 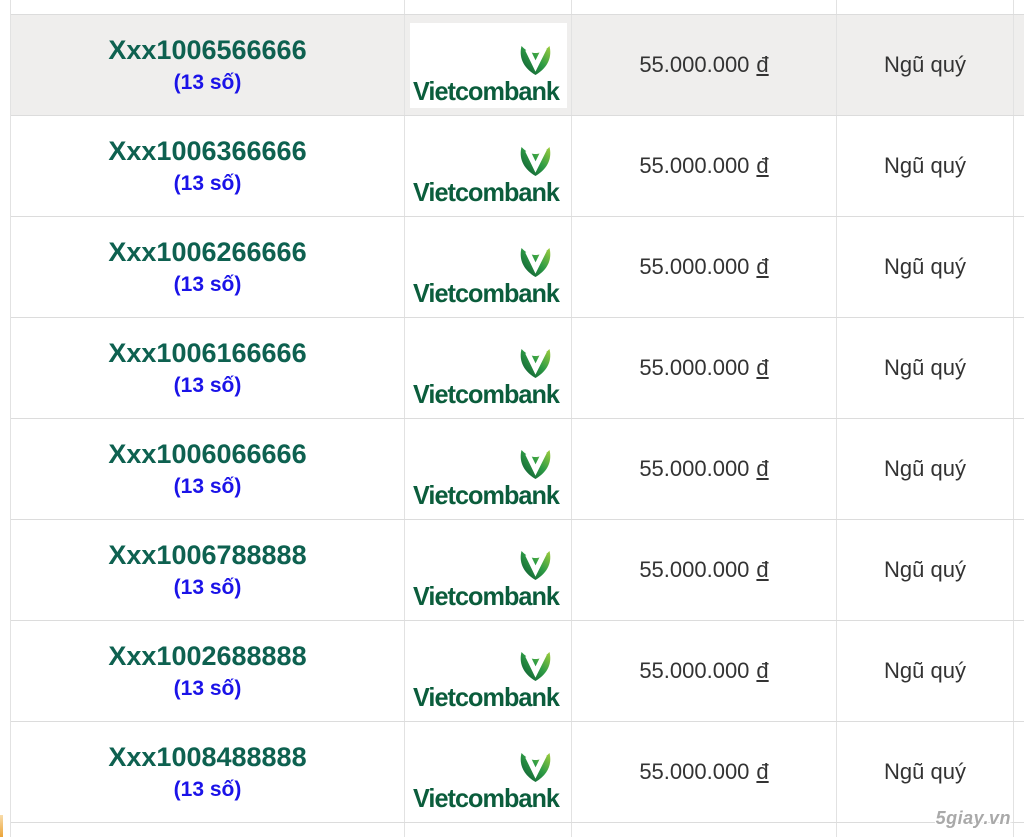 I want to click on table-row: Xxx1006066666 (13 số), so click(x=517, y=469).